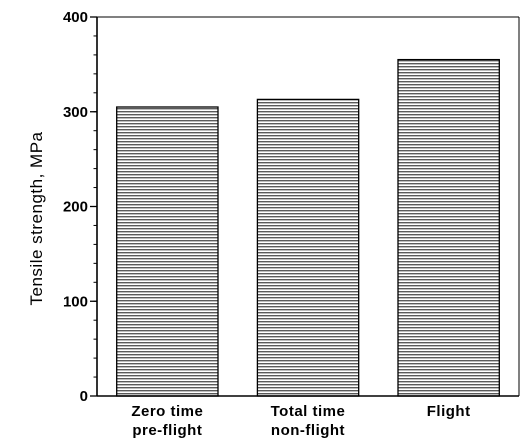  Describe the element at coordinates (308, 411) in the screenshot. I see `category-label-line: Total time` at that location.